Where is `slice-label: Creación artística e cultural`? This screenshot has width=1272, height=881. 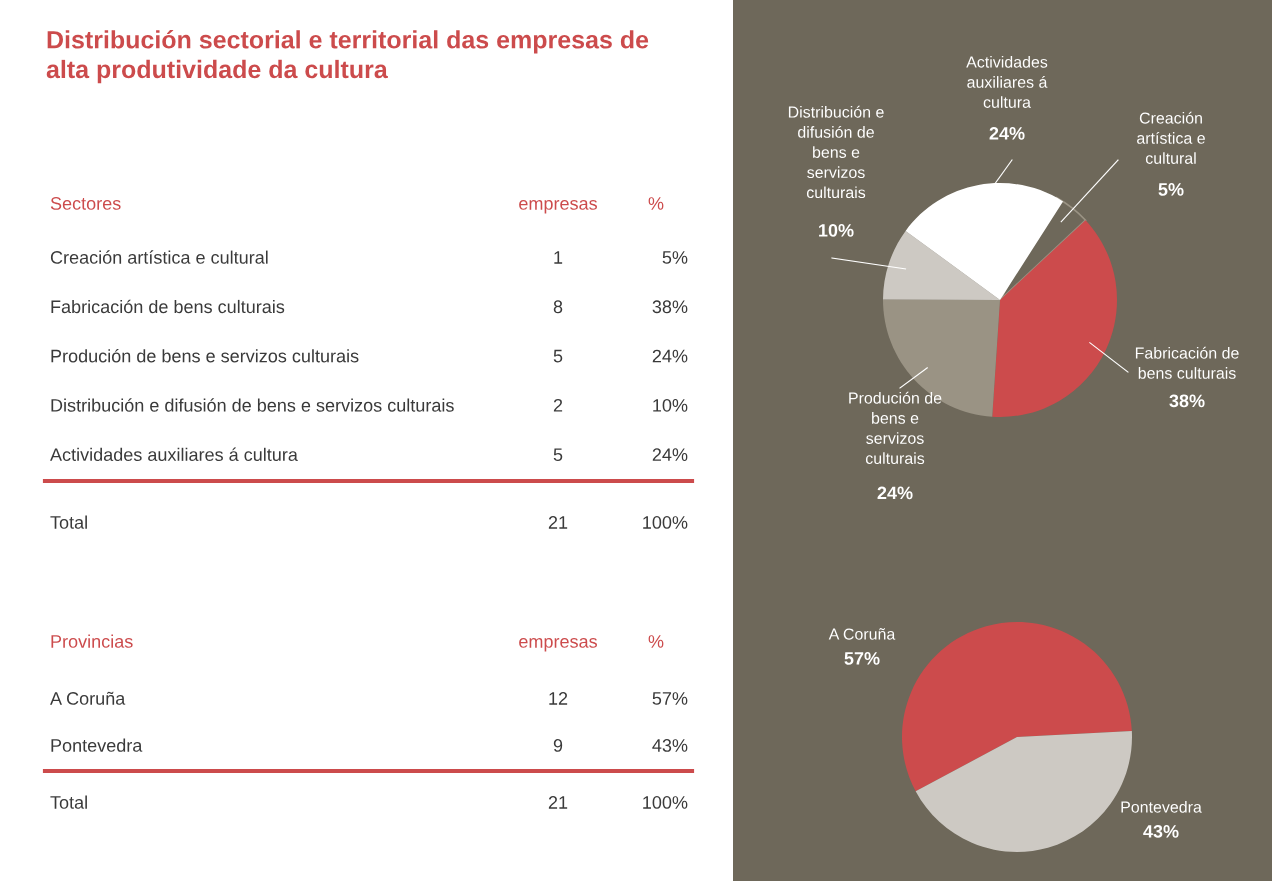 slice-label: Creación artística e cultural is located at coordinates (1171, 137).